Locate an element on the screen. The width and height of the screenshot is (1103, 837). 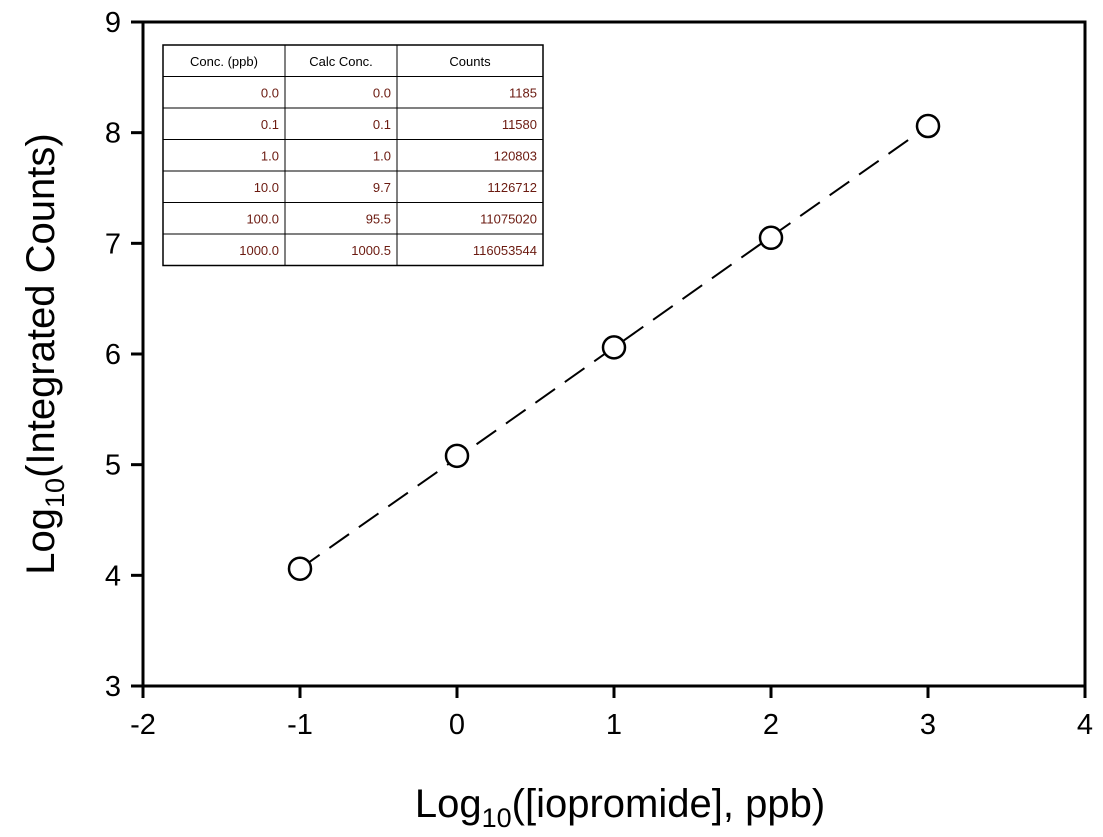
y-axis-title: Log10(Integrated Counts) is located at coordinates (44, 353).